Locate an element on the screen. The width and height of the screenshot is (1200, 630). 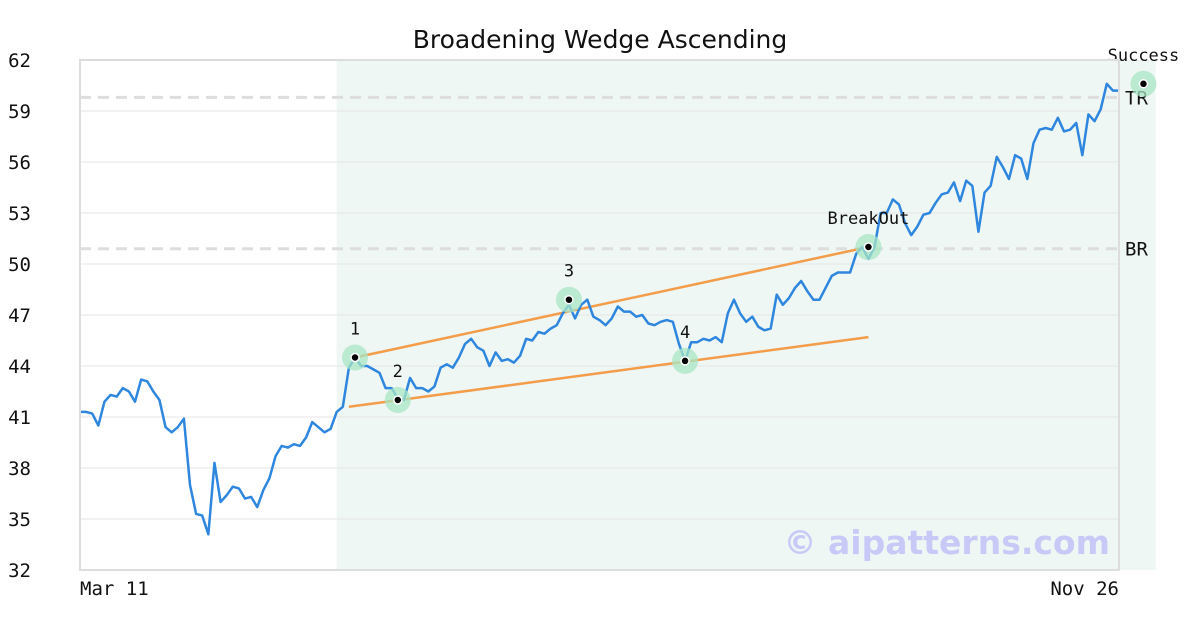
trendline-upper is located at coordinates (611, 302).